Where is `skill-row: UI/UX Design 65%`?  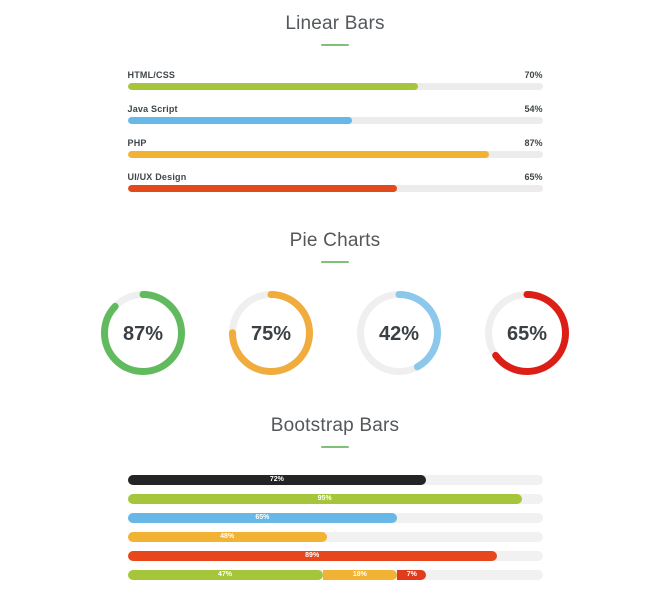
skill-row: UI/UX Design 65% is located at coordinates (335, 182).